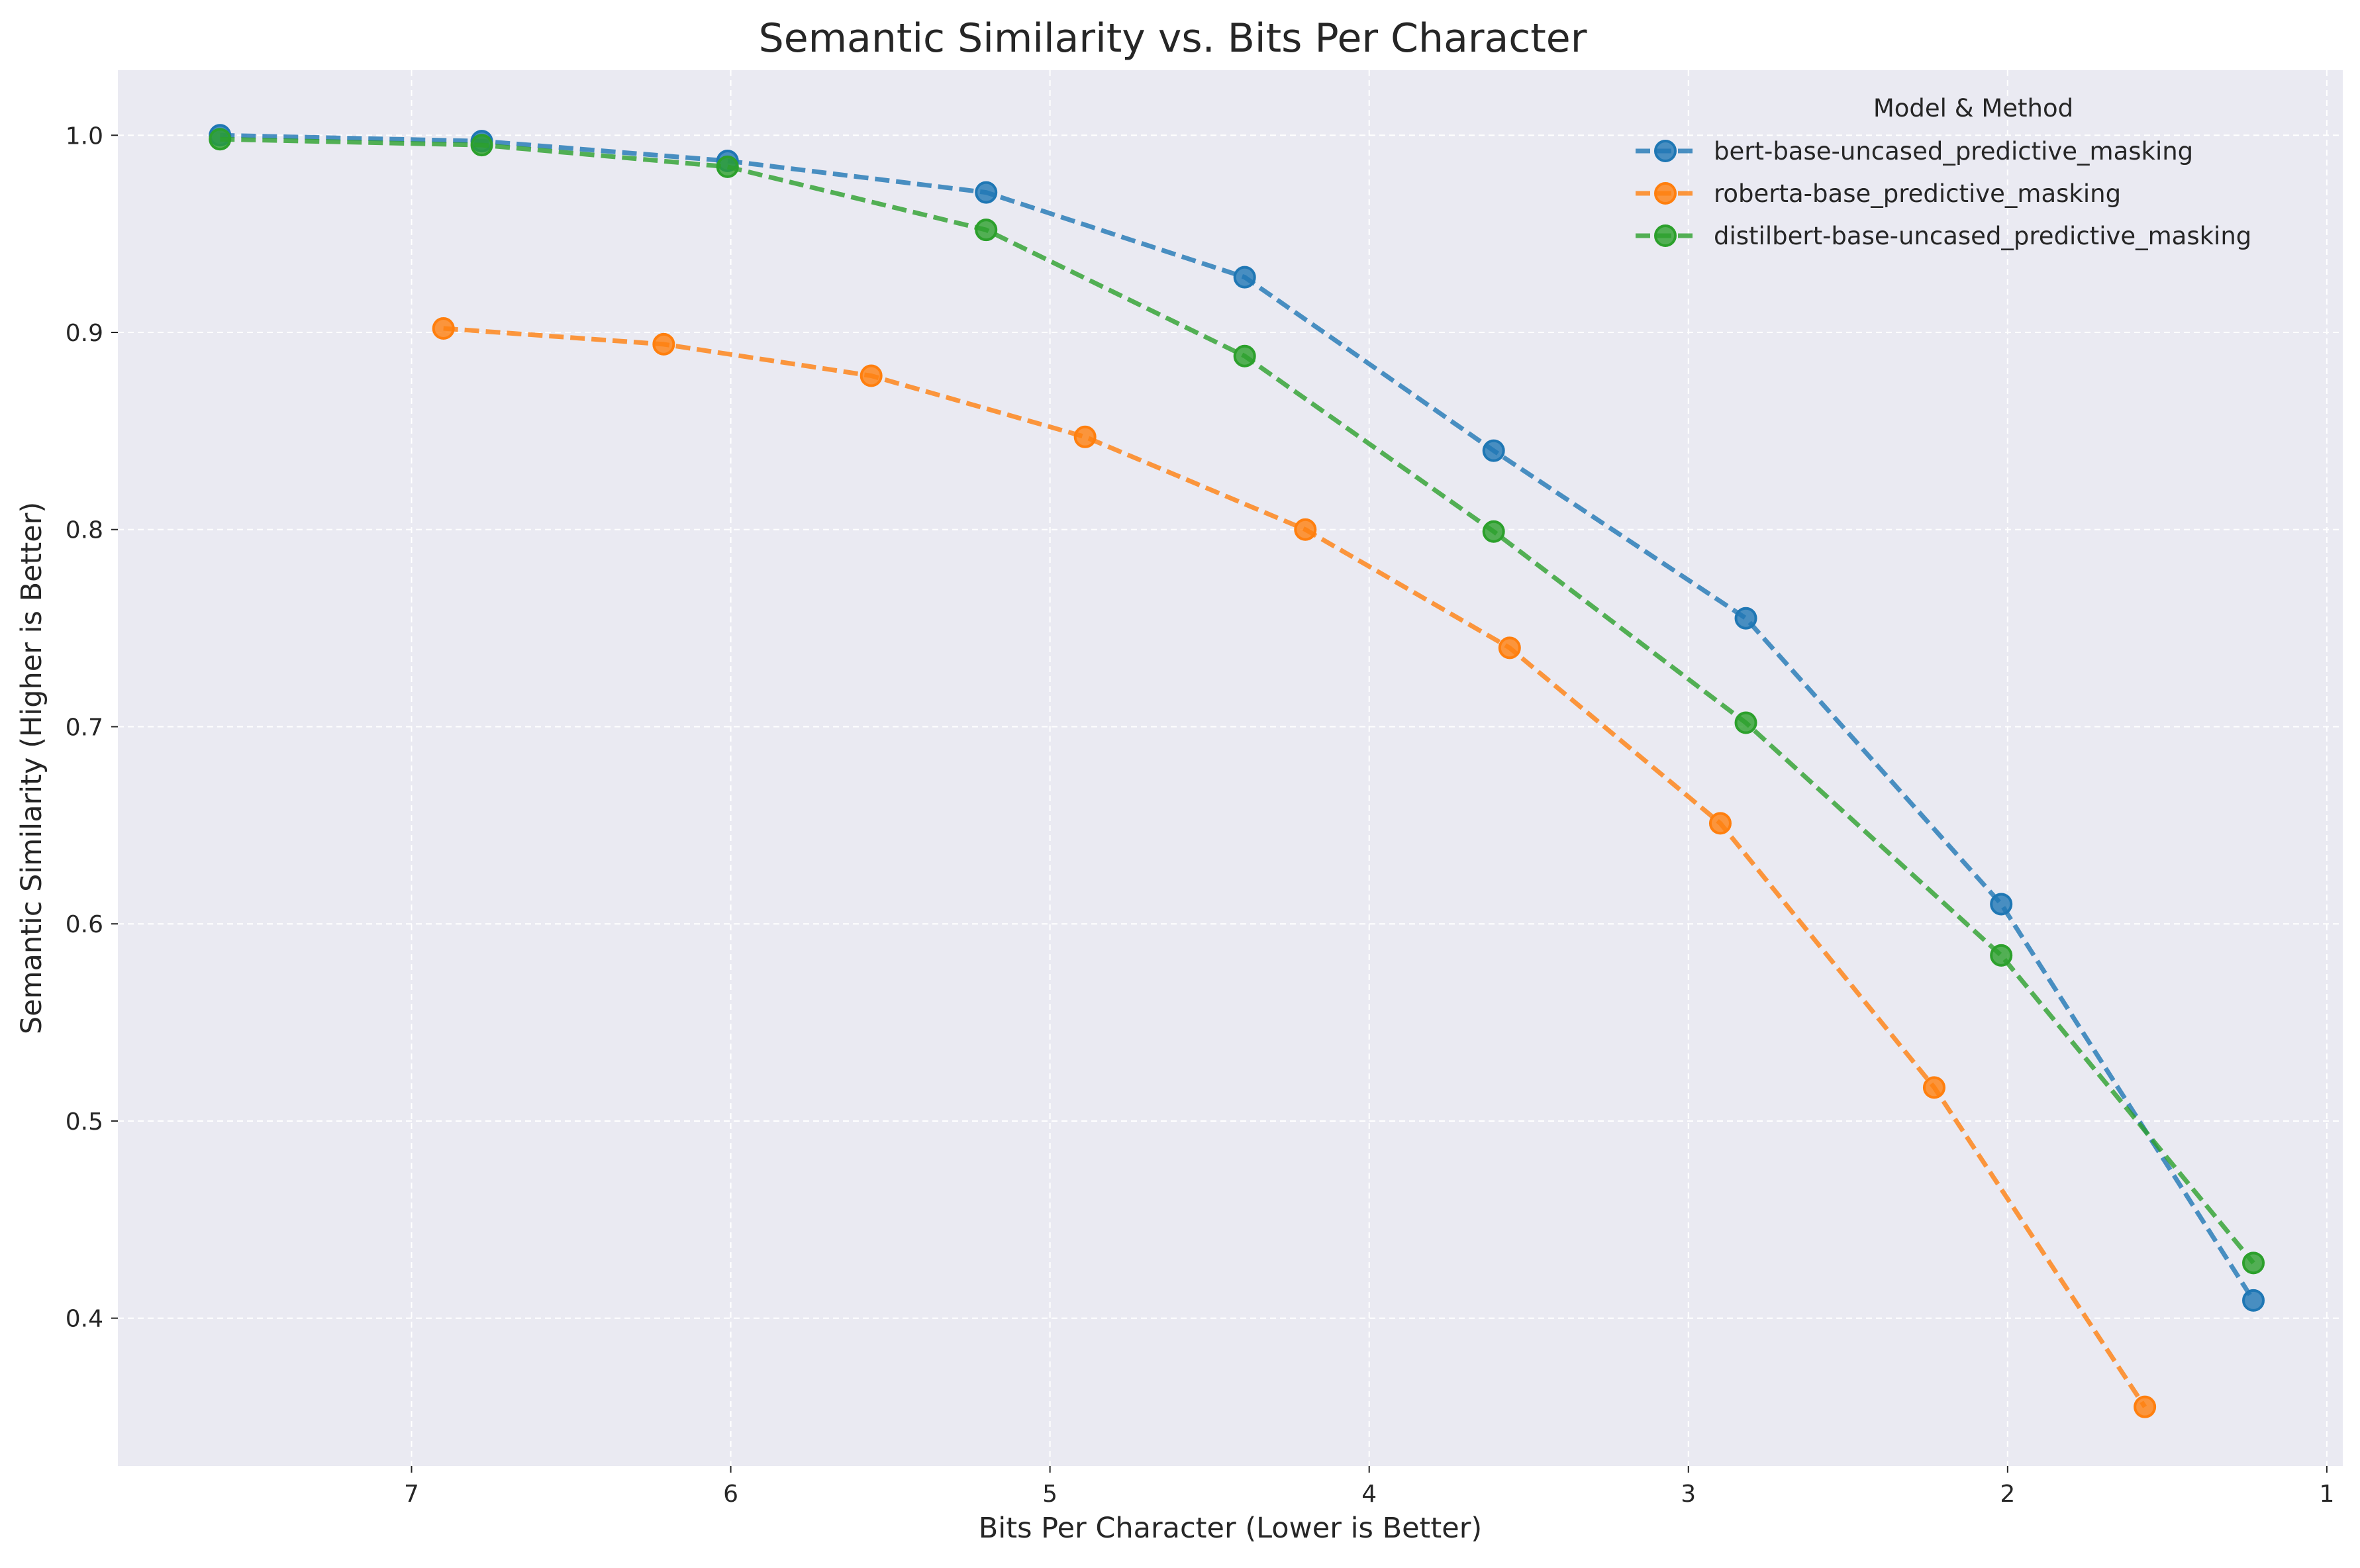  Describe the element at coordinates (84, 136) in the screenshot. I see `y-tick-label: 1.0` at that location.